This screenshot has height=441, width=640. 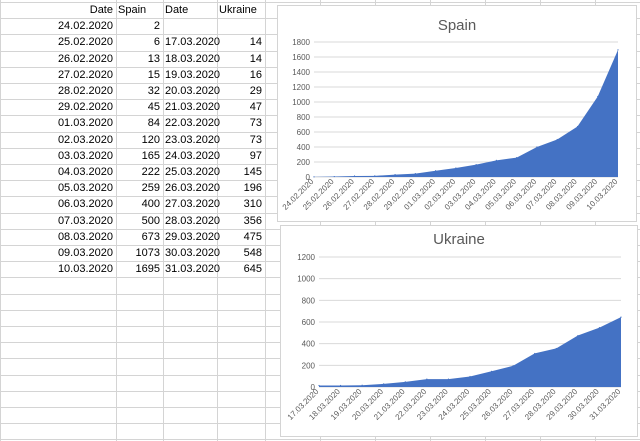 What do you see at coordinates (255, 107) in the screenshot?
I see `table-cell: 47` at bounding box center [255, 107].